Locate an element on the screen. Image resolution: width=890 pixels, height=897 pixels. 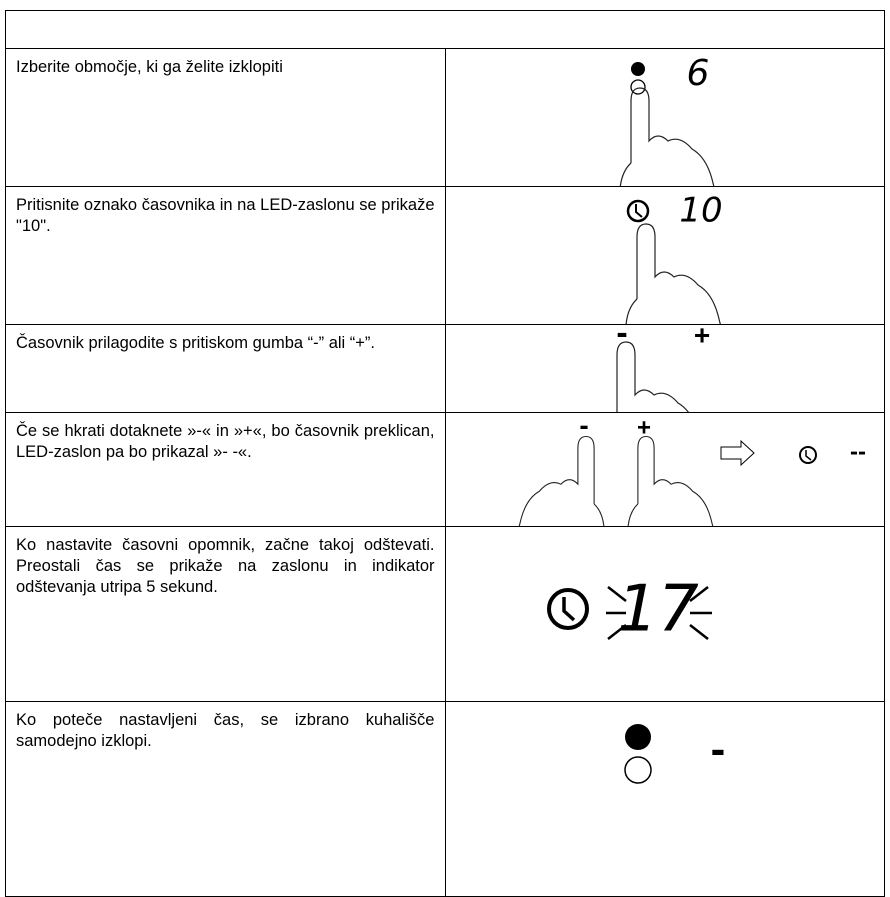
illustration: - + -- is located at coordinates (668, 469).